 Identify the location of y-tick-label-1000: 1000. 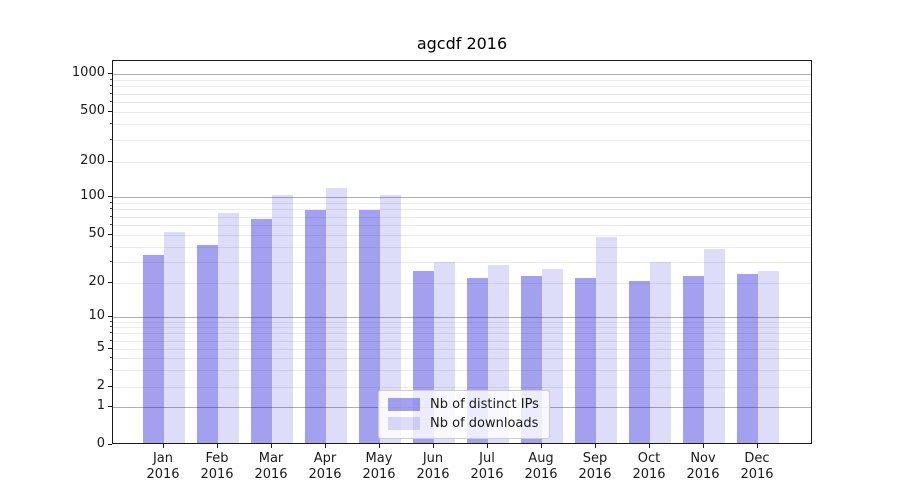
(88, 72).